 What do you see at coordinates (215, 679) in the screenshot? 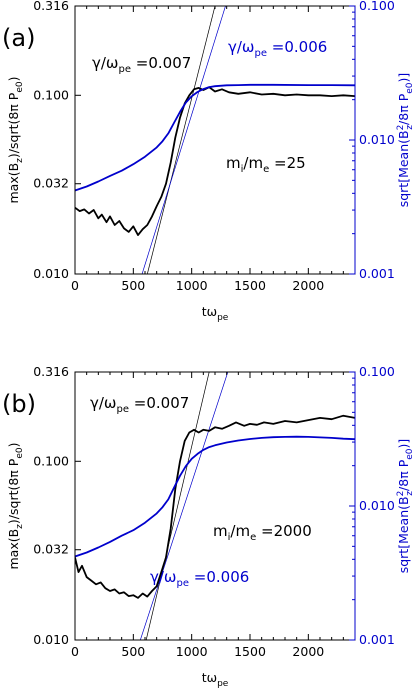
I see `xlabel-b: tωpe` at bounding box center [215, 679].